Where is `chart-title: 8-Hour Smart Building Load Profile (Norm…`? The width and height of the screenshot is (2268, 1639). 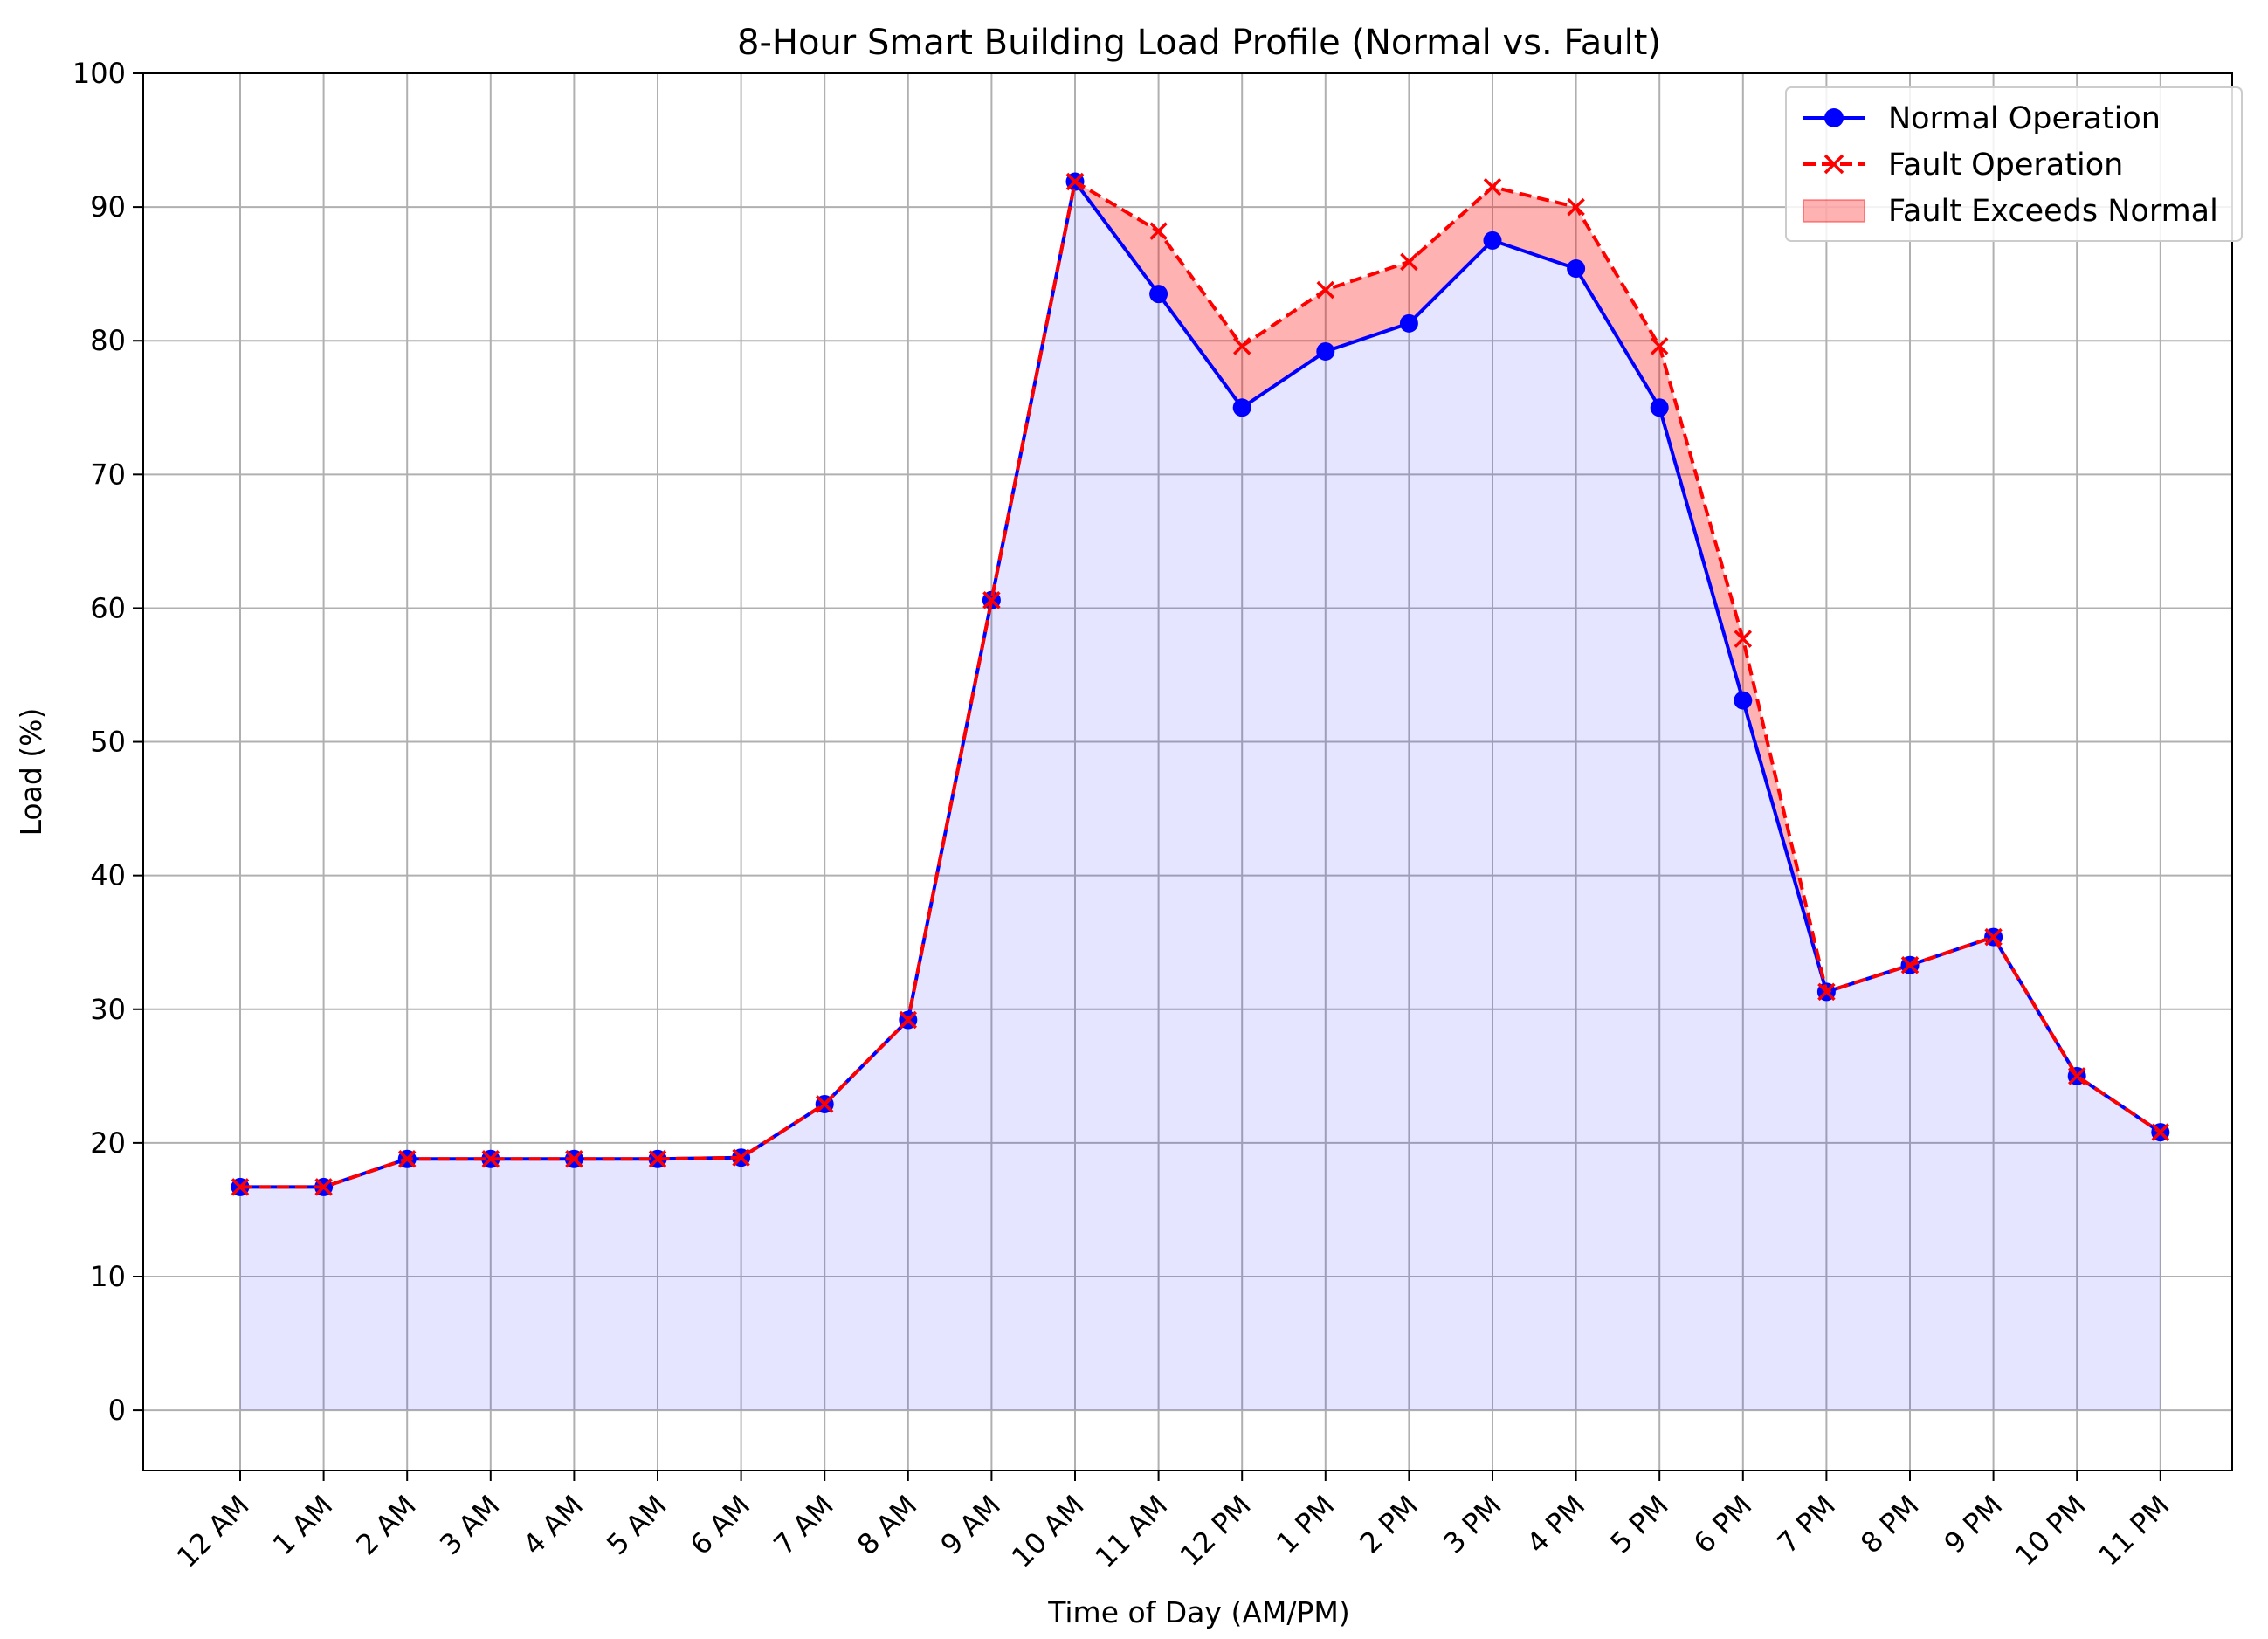 chart-title: 8-Hour Smart Building Load Profile (Norm… is located at coordinates (1199, 43).